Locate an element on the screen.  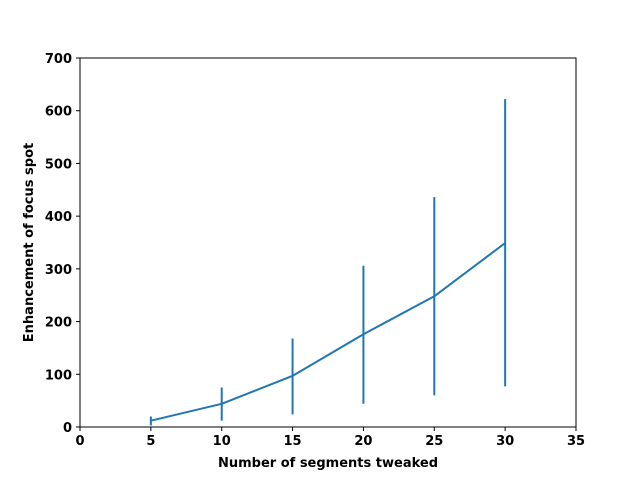
x-tick-label: 15 is located at coordinates (293, 441).